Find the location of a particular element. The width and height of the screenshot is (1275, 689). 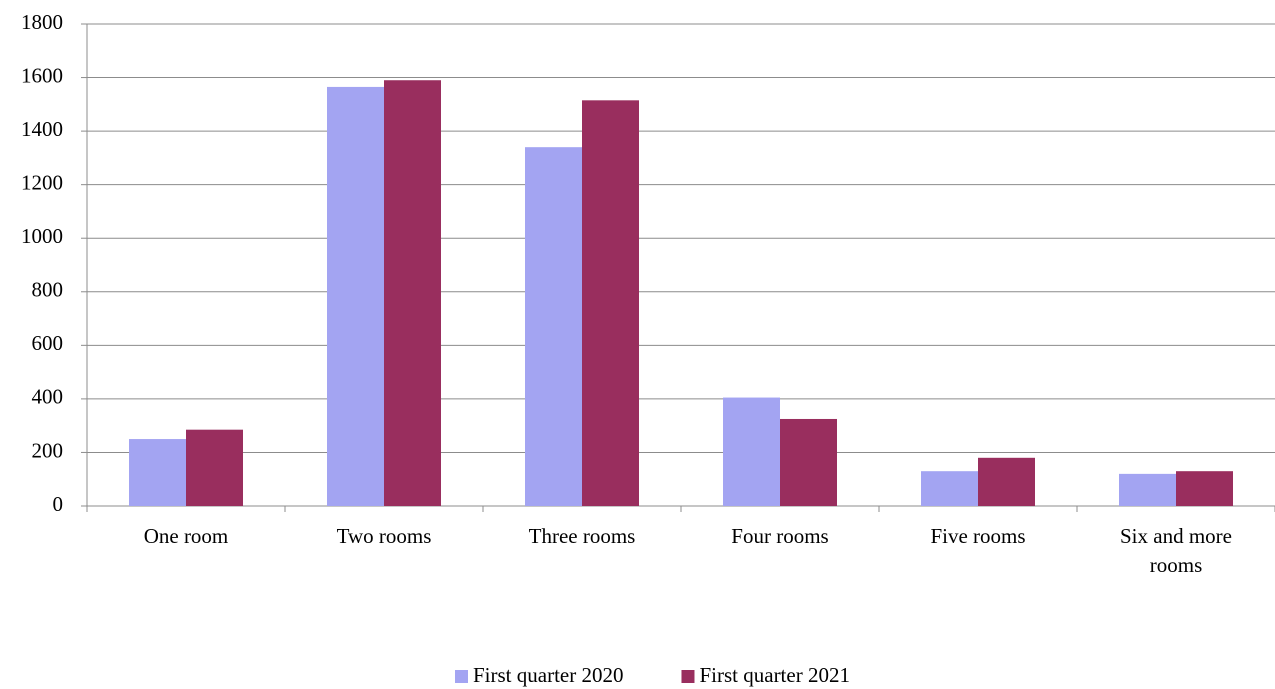

y-tick-label: 1000 is located at coordinates (42, 236).